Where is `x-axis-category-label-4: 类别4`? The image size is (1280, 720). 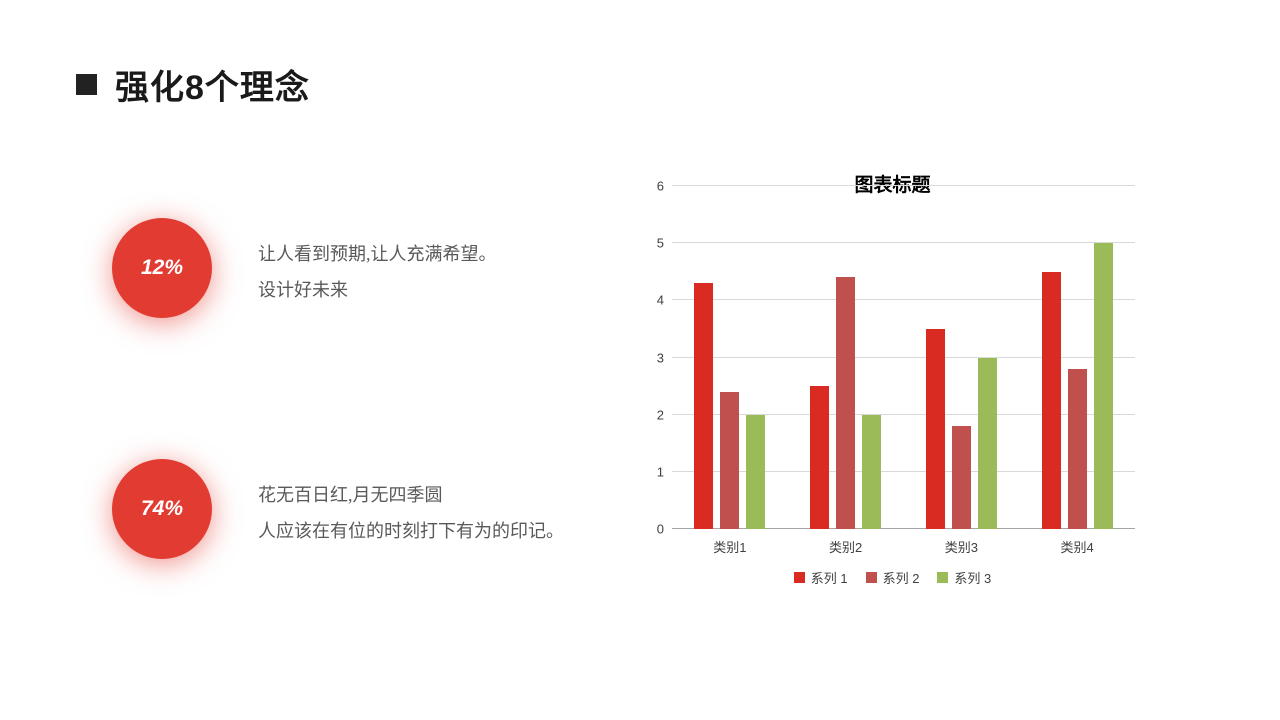 x-axis-category-label-4: 类别4 is located at coordinates (1077, 547).